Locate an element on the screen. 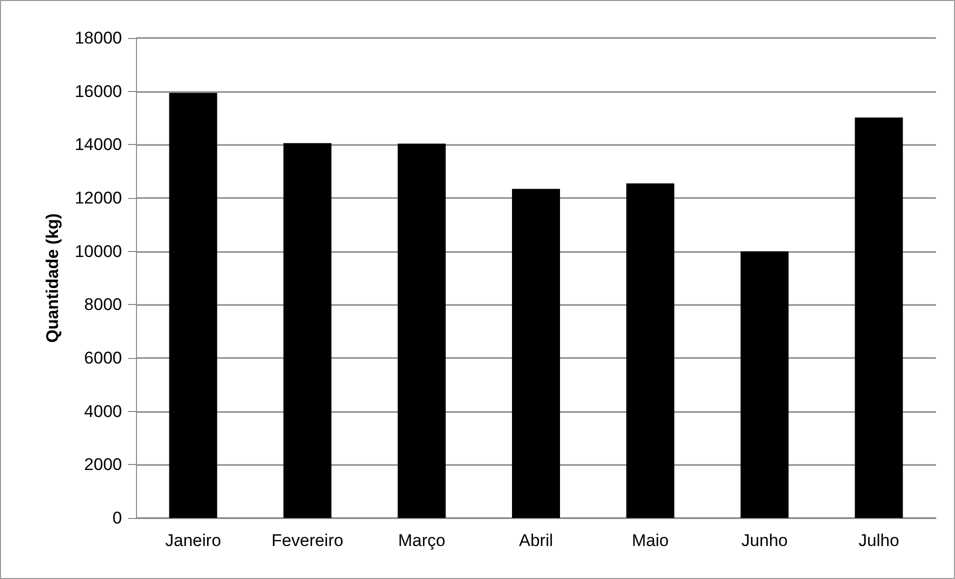  y-tick-label: 8000 is located at coordinates (103, 304).